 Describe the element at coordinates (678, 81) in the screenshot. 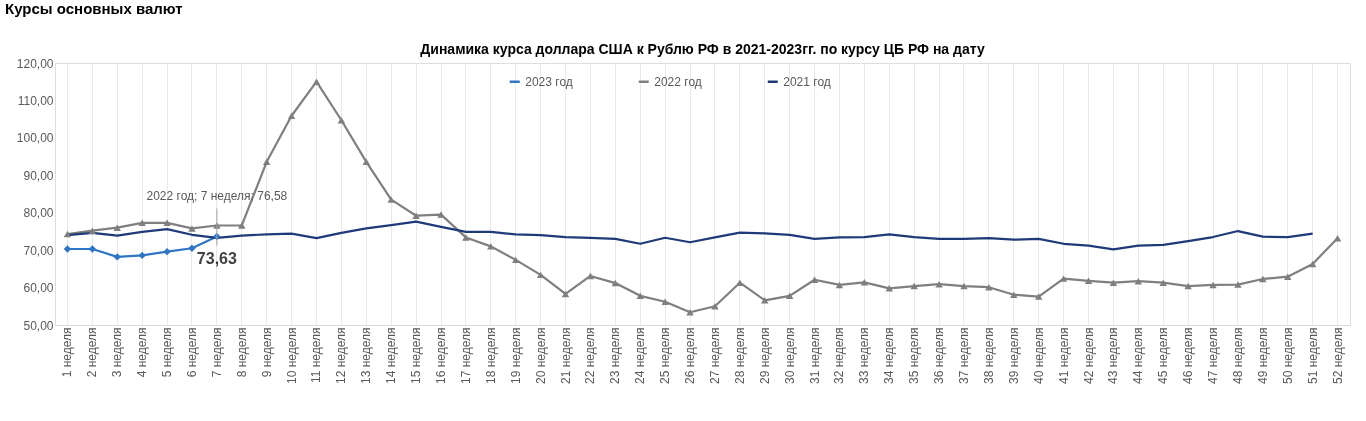

I see `legend-label: 2022 год` at that location.